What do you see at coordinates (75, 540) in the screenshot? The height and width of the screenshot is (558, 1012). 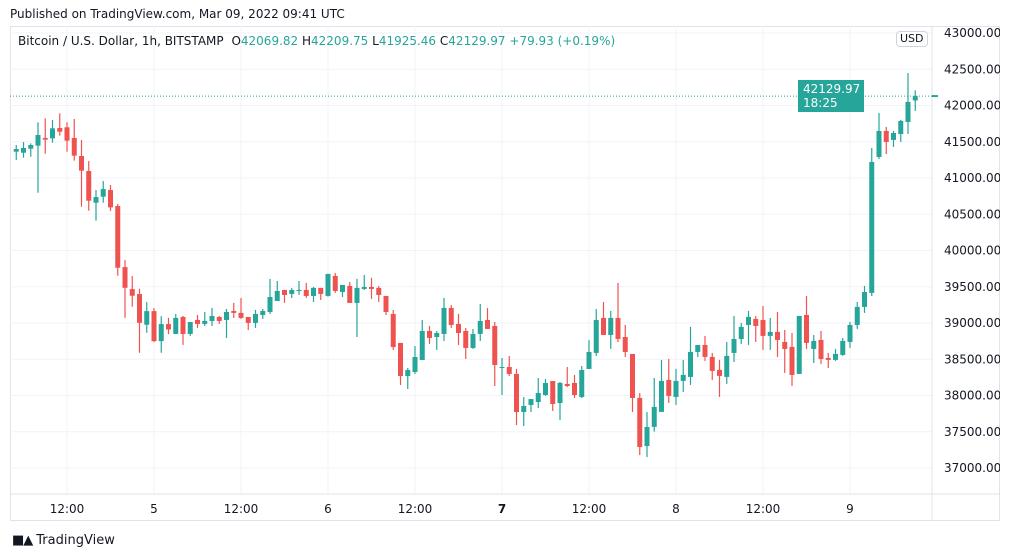 I see `footer-brand: TradingView` at bounding box center [75, 540].